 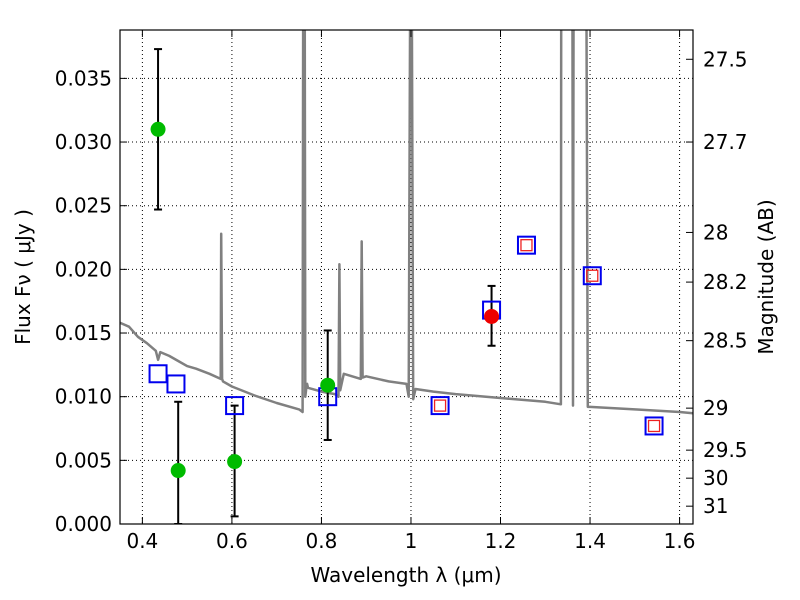 I want to click on x-tick-label: 1.2, so click(x=501, y=541).